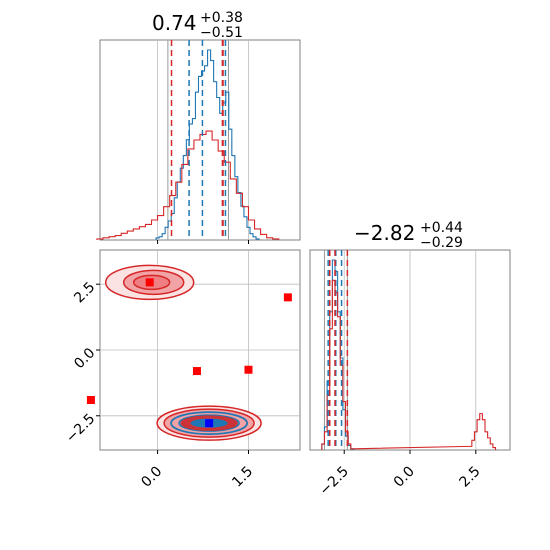  I want to click on p2-title-minus: −0.29, so click(441, 243).